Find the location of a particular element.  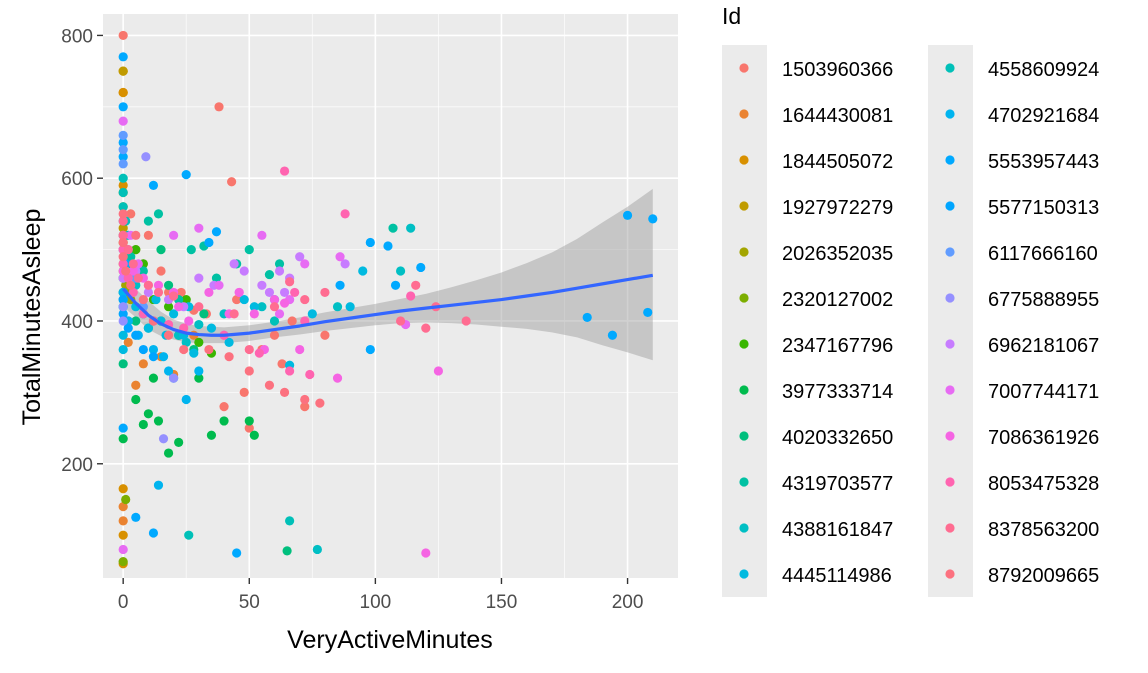

legend-label: 2026352035 is located at coordinates (837, 254).